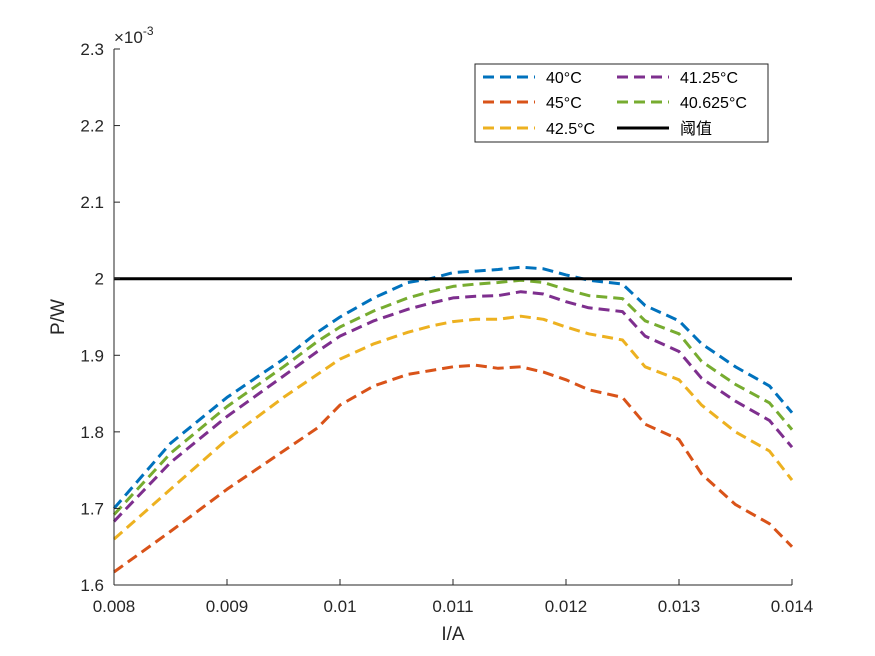 Image resolution: width=875 pixels, height=656 pixels. What do you see at coordinates (92, 49) in the screenshot?
I see `y-tick-label: 2.3` at bounding box center [92, 49].